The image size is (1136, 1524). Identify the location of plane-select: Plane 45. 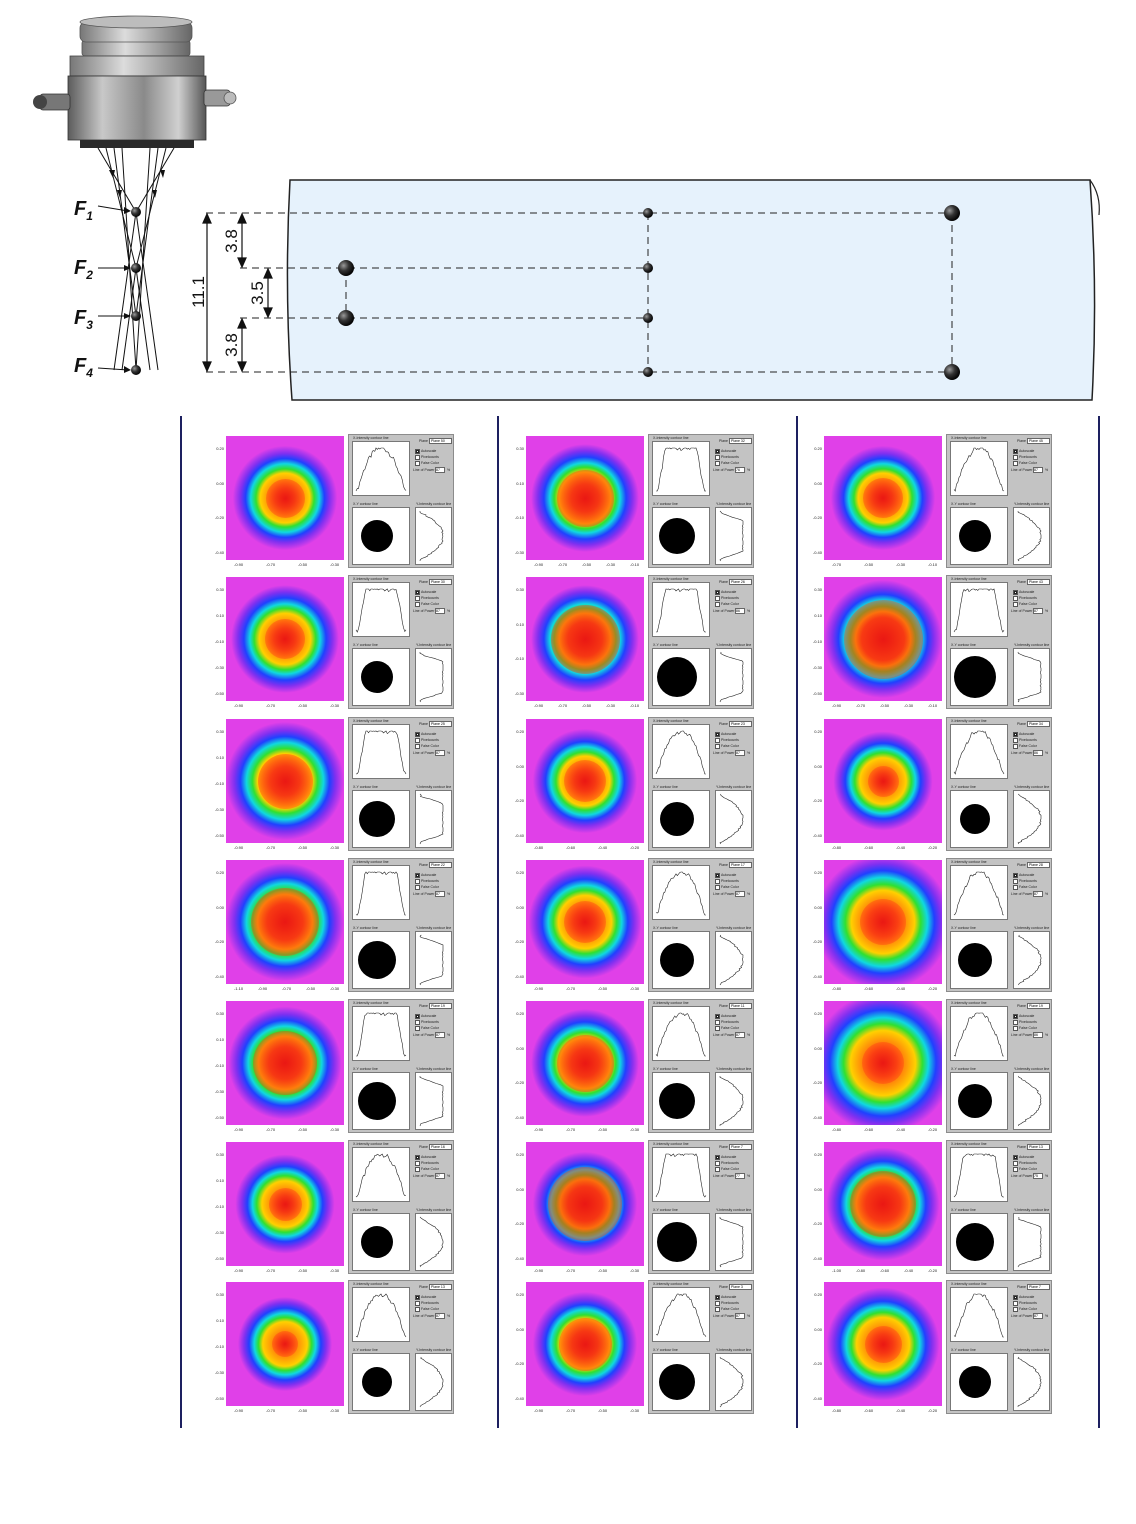
(1038, 441).